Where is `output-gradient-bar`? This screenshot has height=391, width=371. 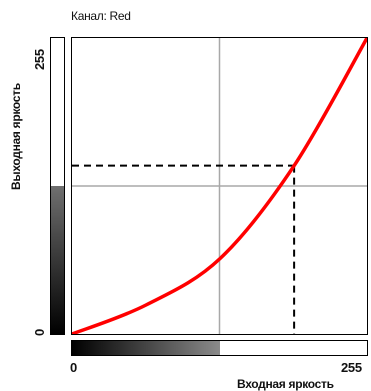 output-gradient-bar is located at coordinates (57, 186).